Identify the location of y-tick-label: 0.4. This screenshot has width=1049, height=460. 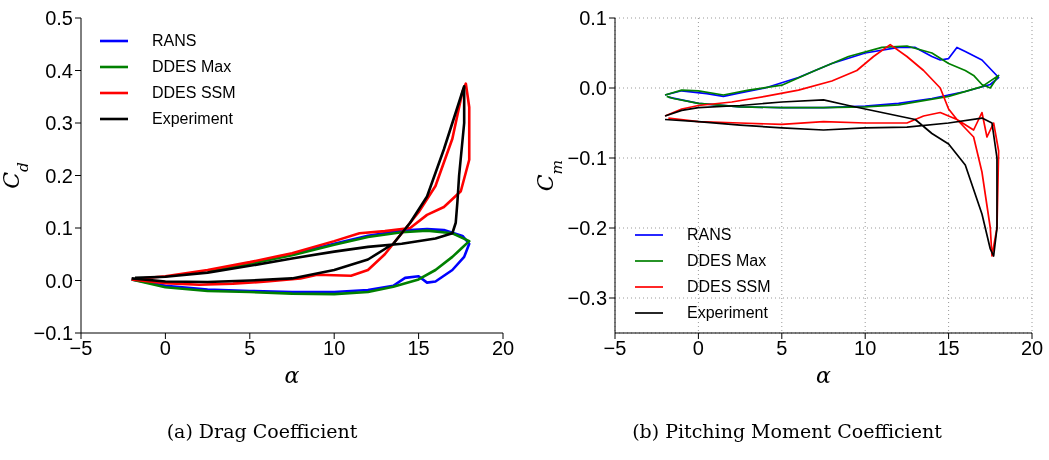
(59, 70).